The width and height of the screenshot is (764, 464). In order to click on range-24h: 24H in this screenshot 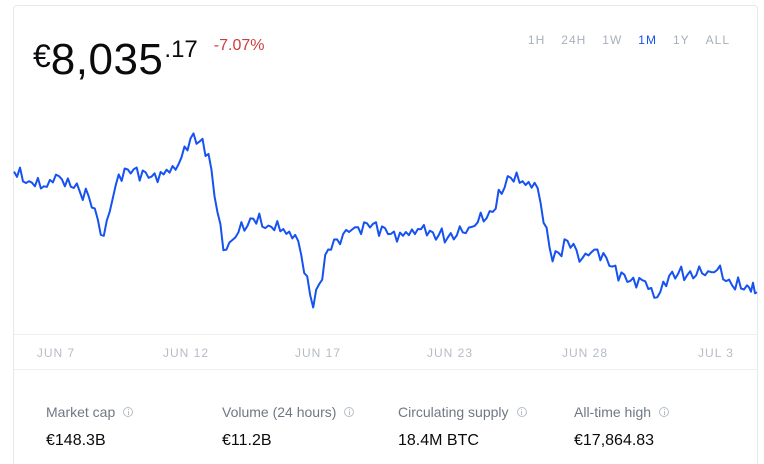, I will do `click(574, 40)`.